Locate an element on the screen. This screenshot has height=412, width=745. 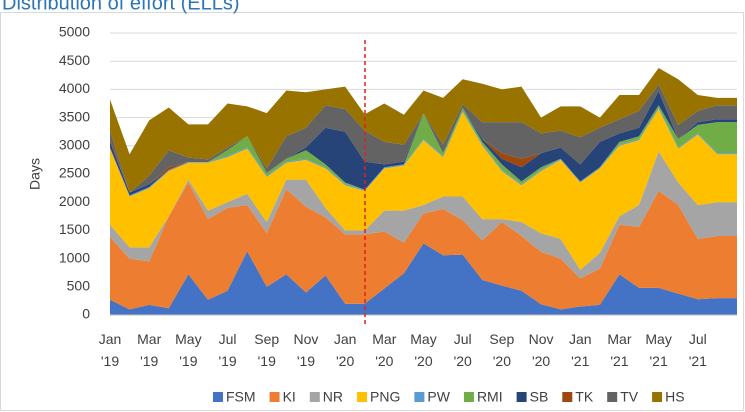
legend-label: PNG is located at coordinates (385, 397).